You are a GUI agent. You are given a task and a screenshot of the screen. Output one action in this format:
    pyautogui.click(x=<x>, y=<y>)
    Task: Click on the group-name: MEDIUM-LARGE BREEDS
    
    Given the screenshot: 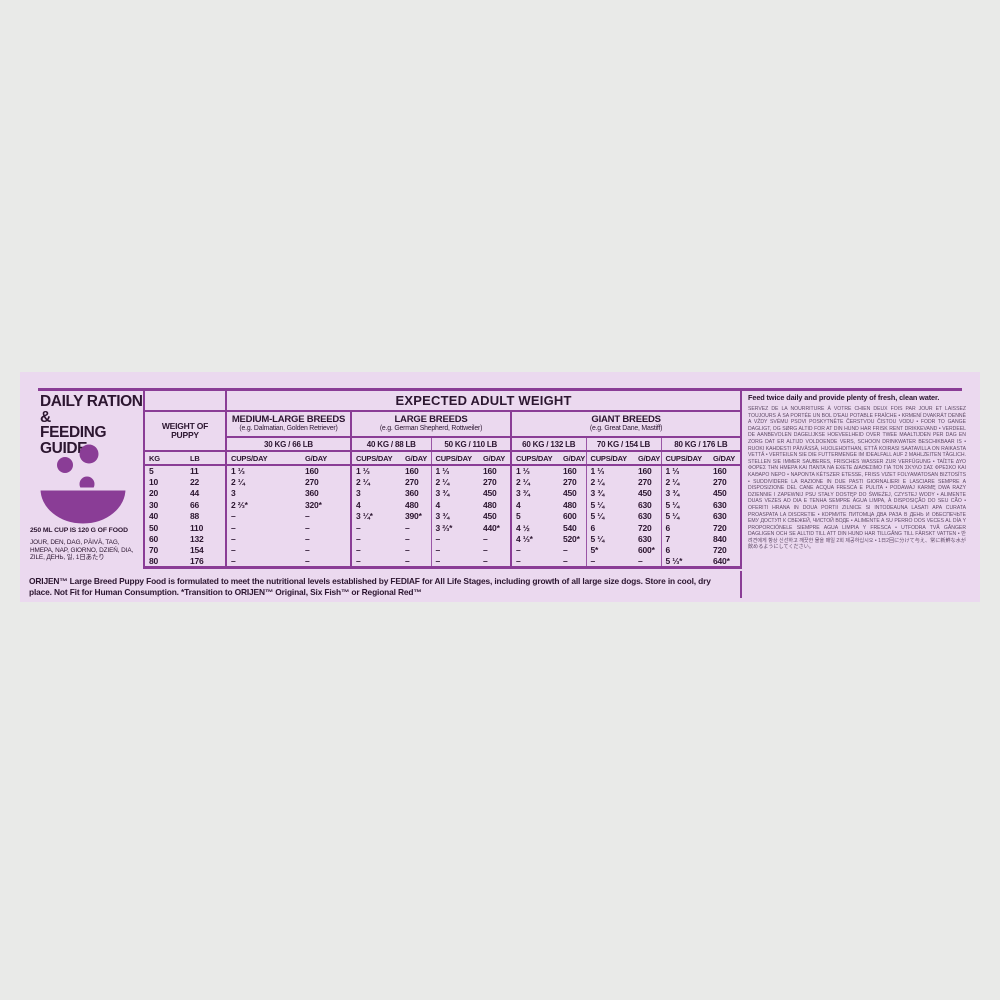 What is the action you would take?
    pyautogui.click(x=288, y=419)
    